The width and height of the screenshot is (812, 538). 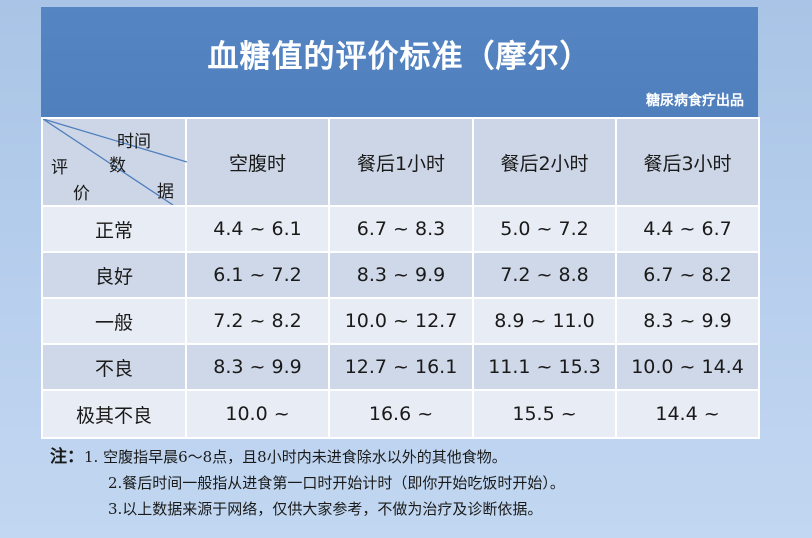 I want to click on table-cell: 6.1 ~ 7.2, so click(x=257, y=275).